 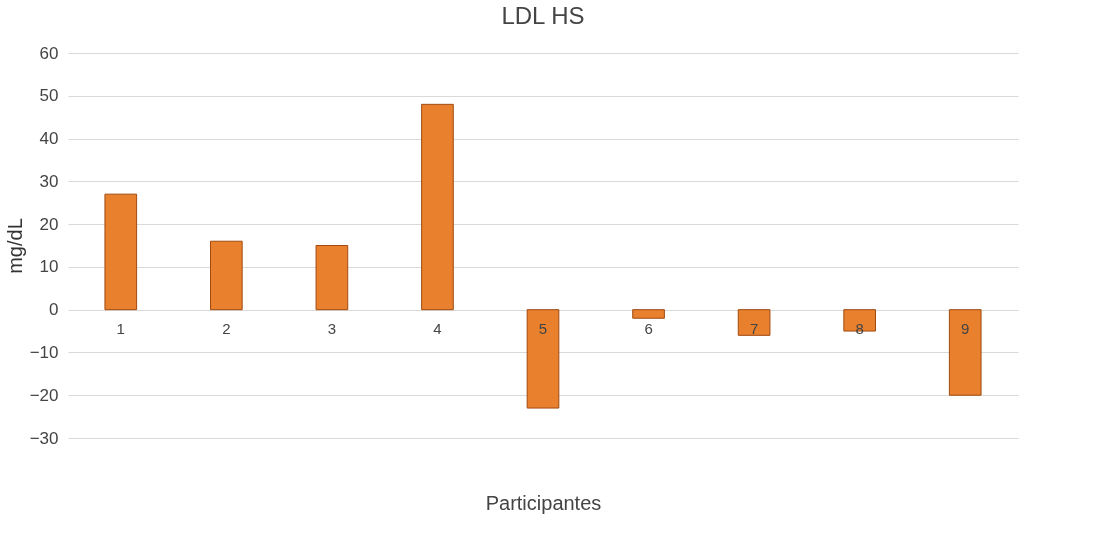 What do you see at coordinates (49, 224) in the screenshot?
I see `y-tick-label: 20` at bounding box center [49, 224].